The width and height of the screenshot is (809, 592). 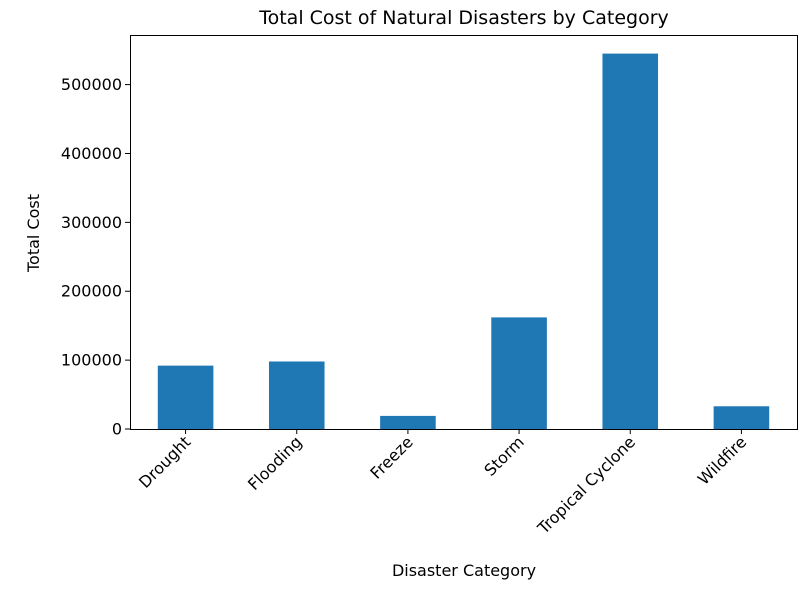 What do you see at coordinates (91, 291) in the screenshot?
I see `y-tick-label: 200000` at bounding box center [91, 291].